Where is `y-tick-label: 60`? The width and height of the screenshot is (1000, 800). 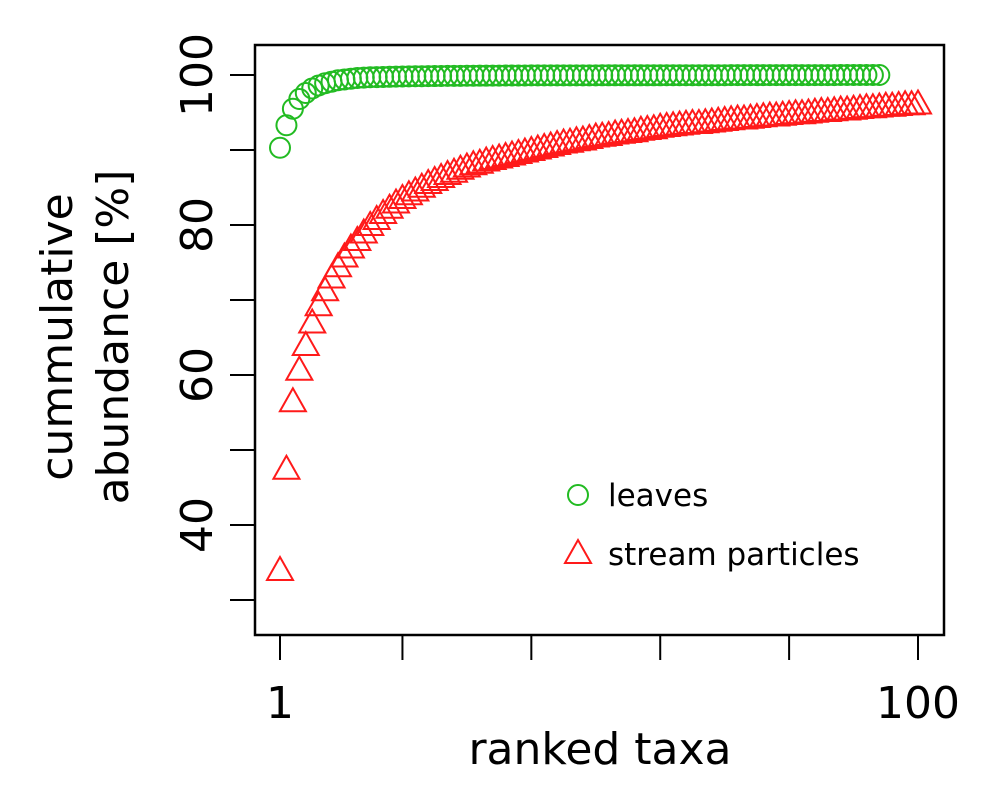 y-tick-label: 60 is located at coordinates (197, 375).